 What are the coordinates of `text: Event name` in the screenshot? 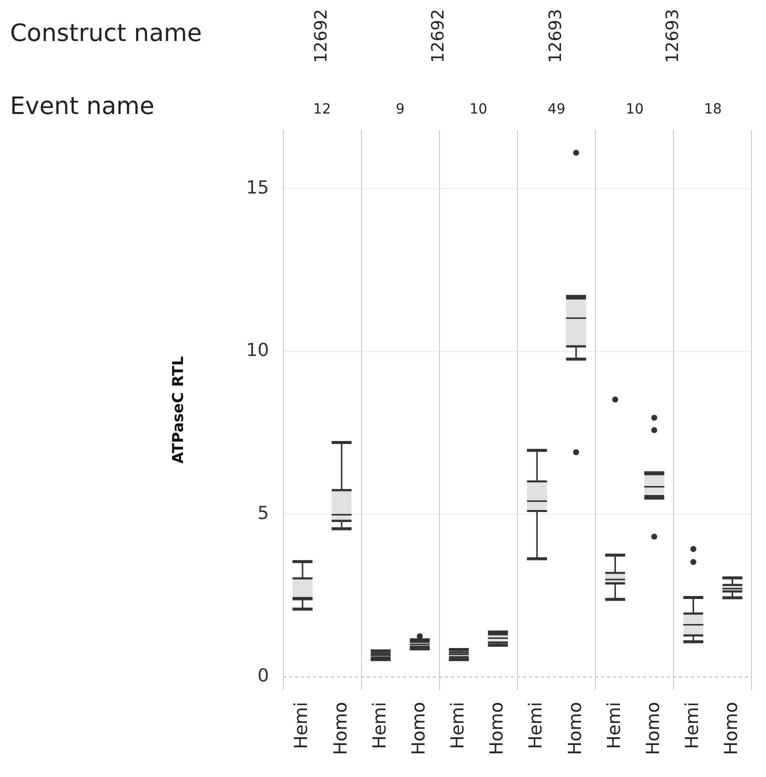 It's located at (82, 106).